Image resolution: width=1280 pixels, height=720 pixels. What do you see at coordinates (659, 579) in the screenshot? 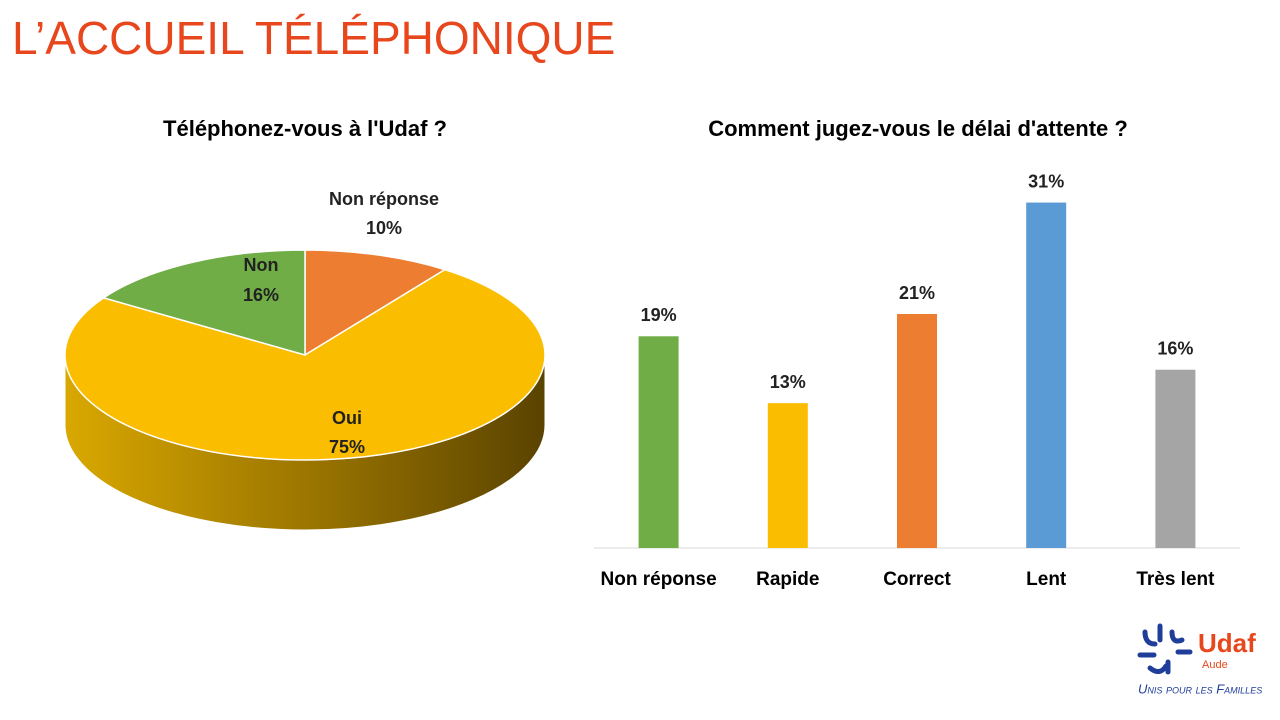
I see `x-tick-label: Non réponse` at bounding box center [659, 579].